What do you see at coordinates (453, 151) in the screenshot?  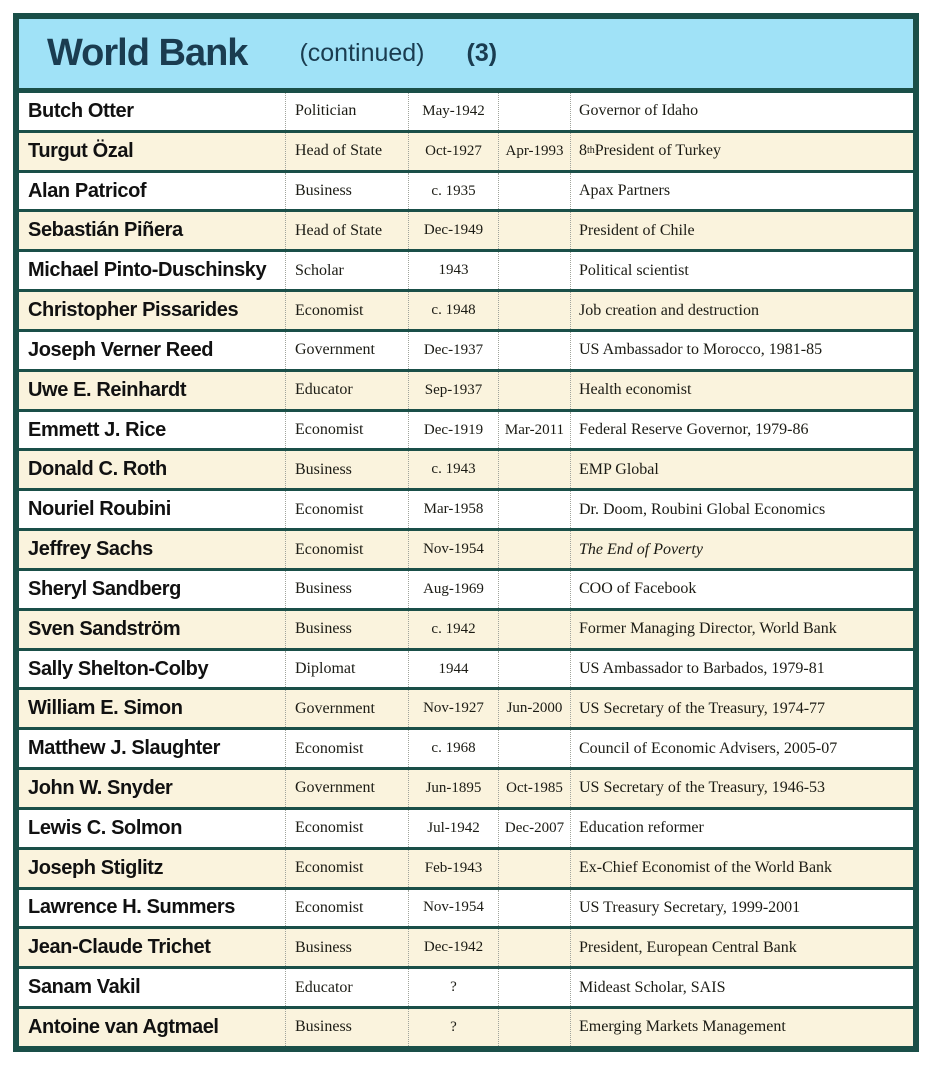 I see `born-date-cell: Oct-1927` at bounding box center [453, 151].